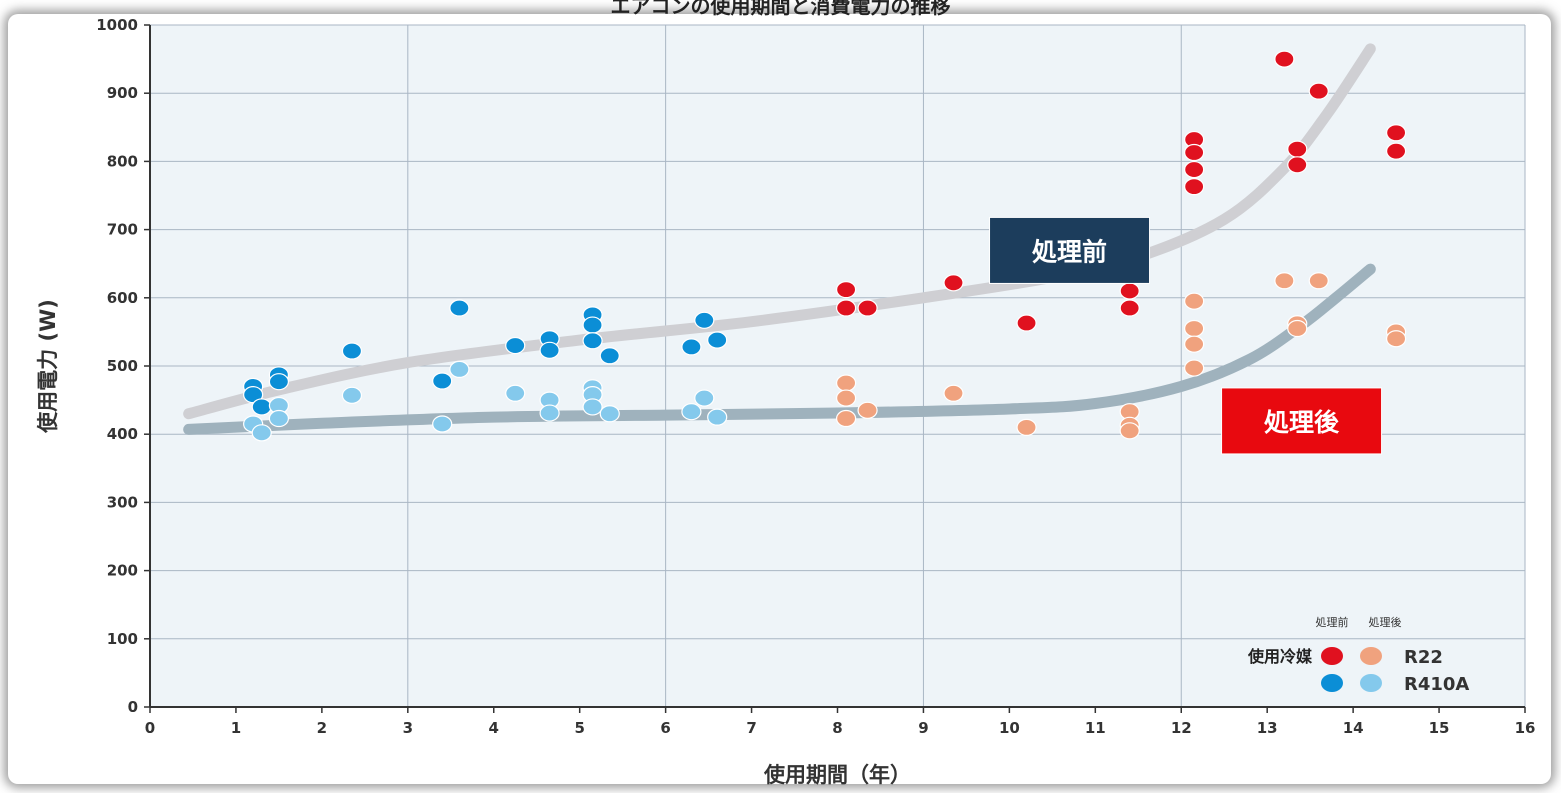  What do you see at coordinates (494, 728) in the screenshot?
I see `x-tick-label: 4` at bounding box center [494, 728].